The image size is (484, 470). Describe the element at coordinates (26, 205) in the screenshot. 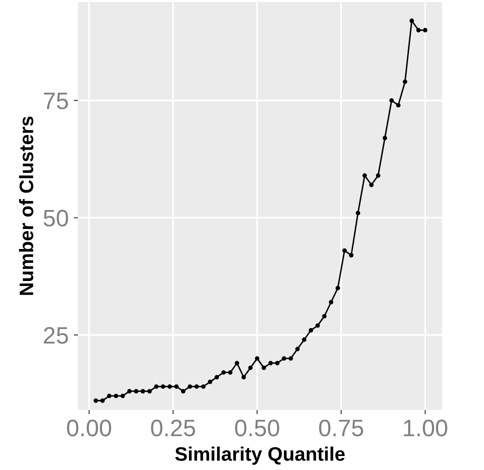

I see `y-axis-title: Number of Clusters` at that location.